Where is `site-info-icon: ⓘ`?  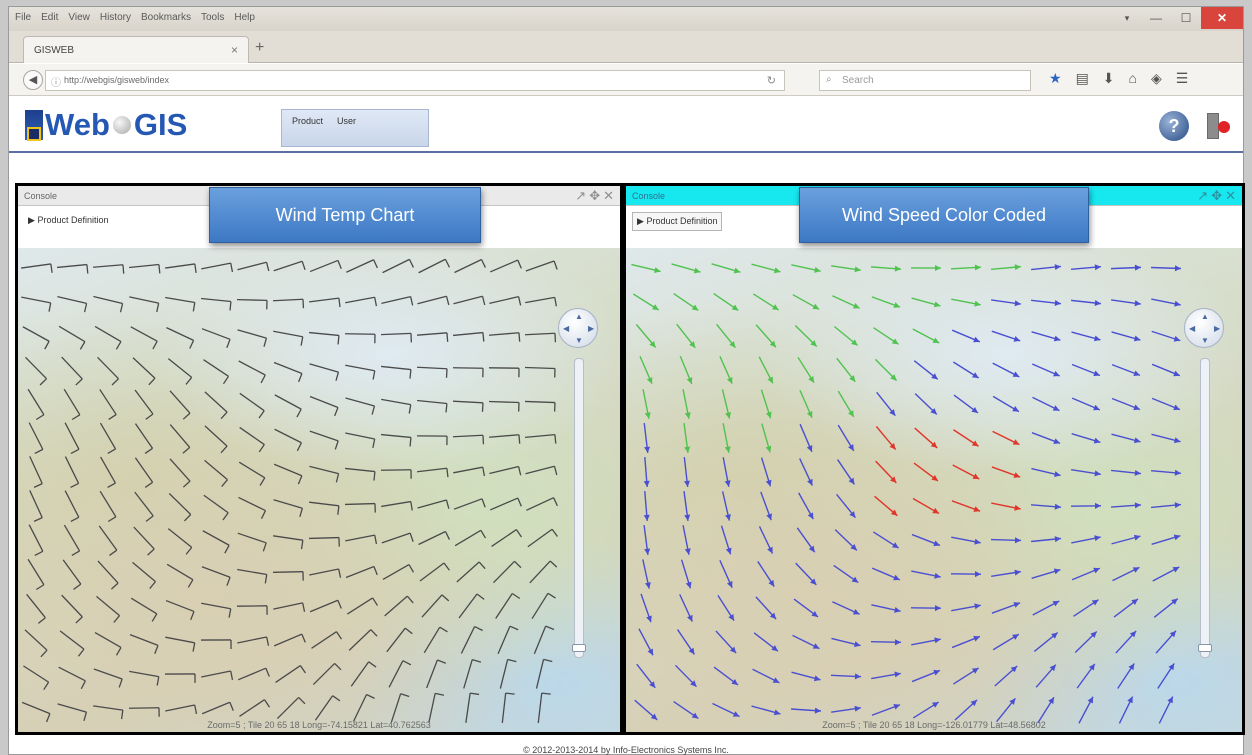
site-info-icon: ⓘ is located at coordinates (56, 83).